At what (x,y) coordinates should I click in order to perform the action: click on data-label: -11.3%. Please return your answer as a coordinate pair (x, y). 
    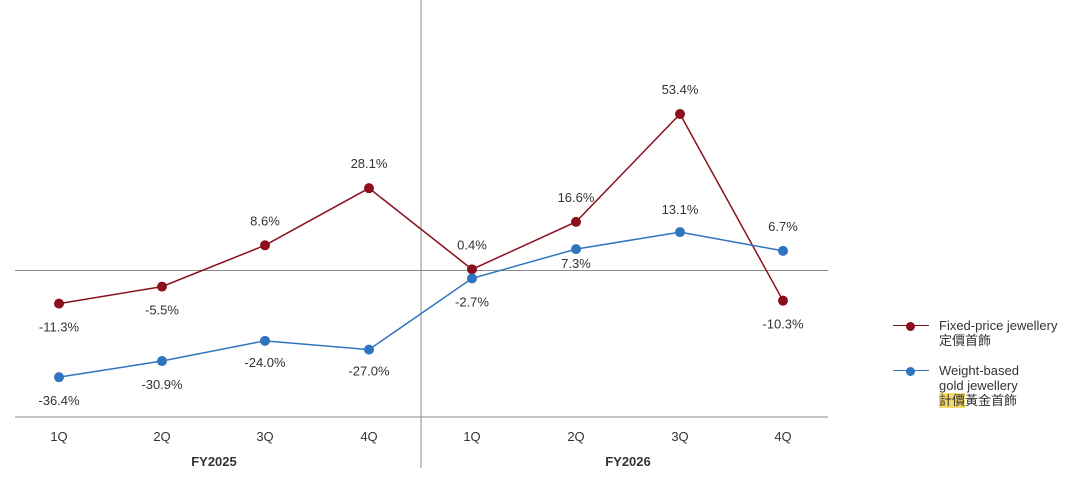
    Looking at the image, I should click on (59, 327).